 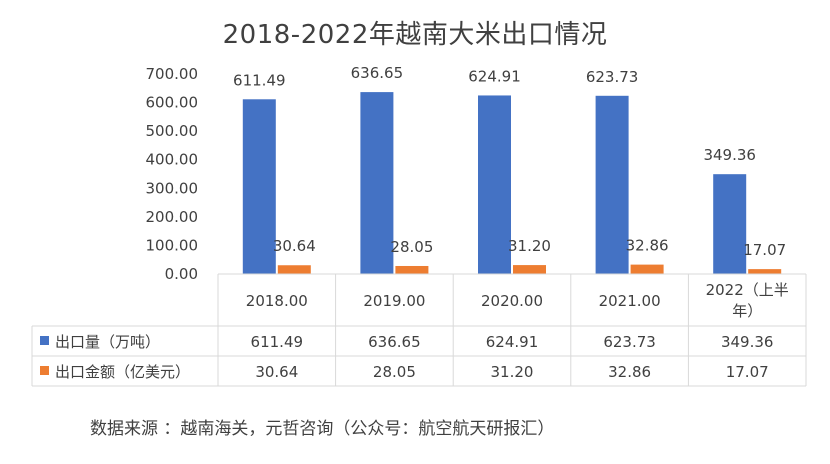 I want to click on x-tick-label: 2019.00, so click(x=394, y=301).